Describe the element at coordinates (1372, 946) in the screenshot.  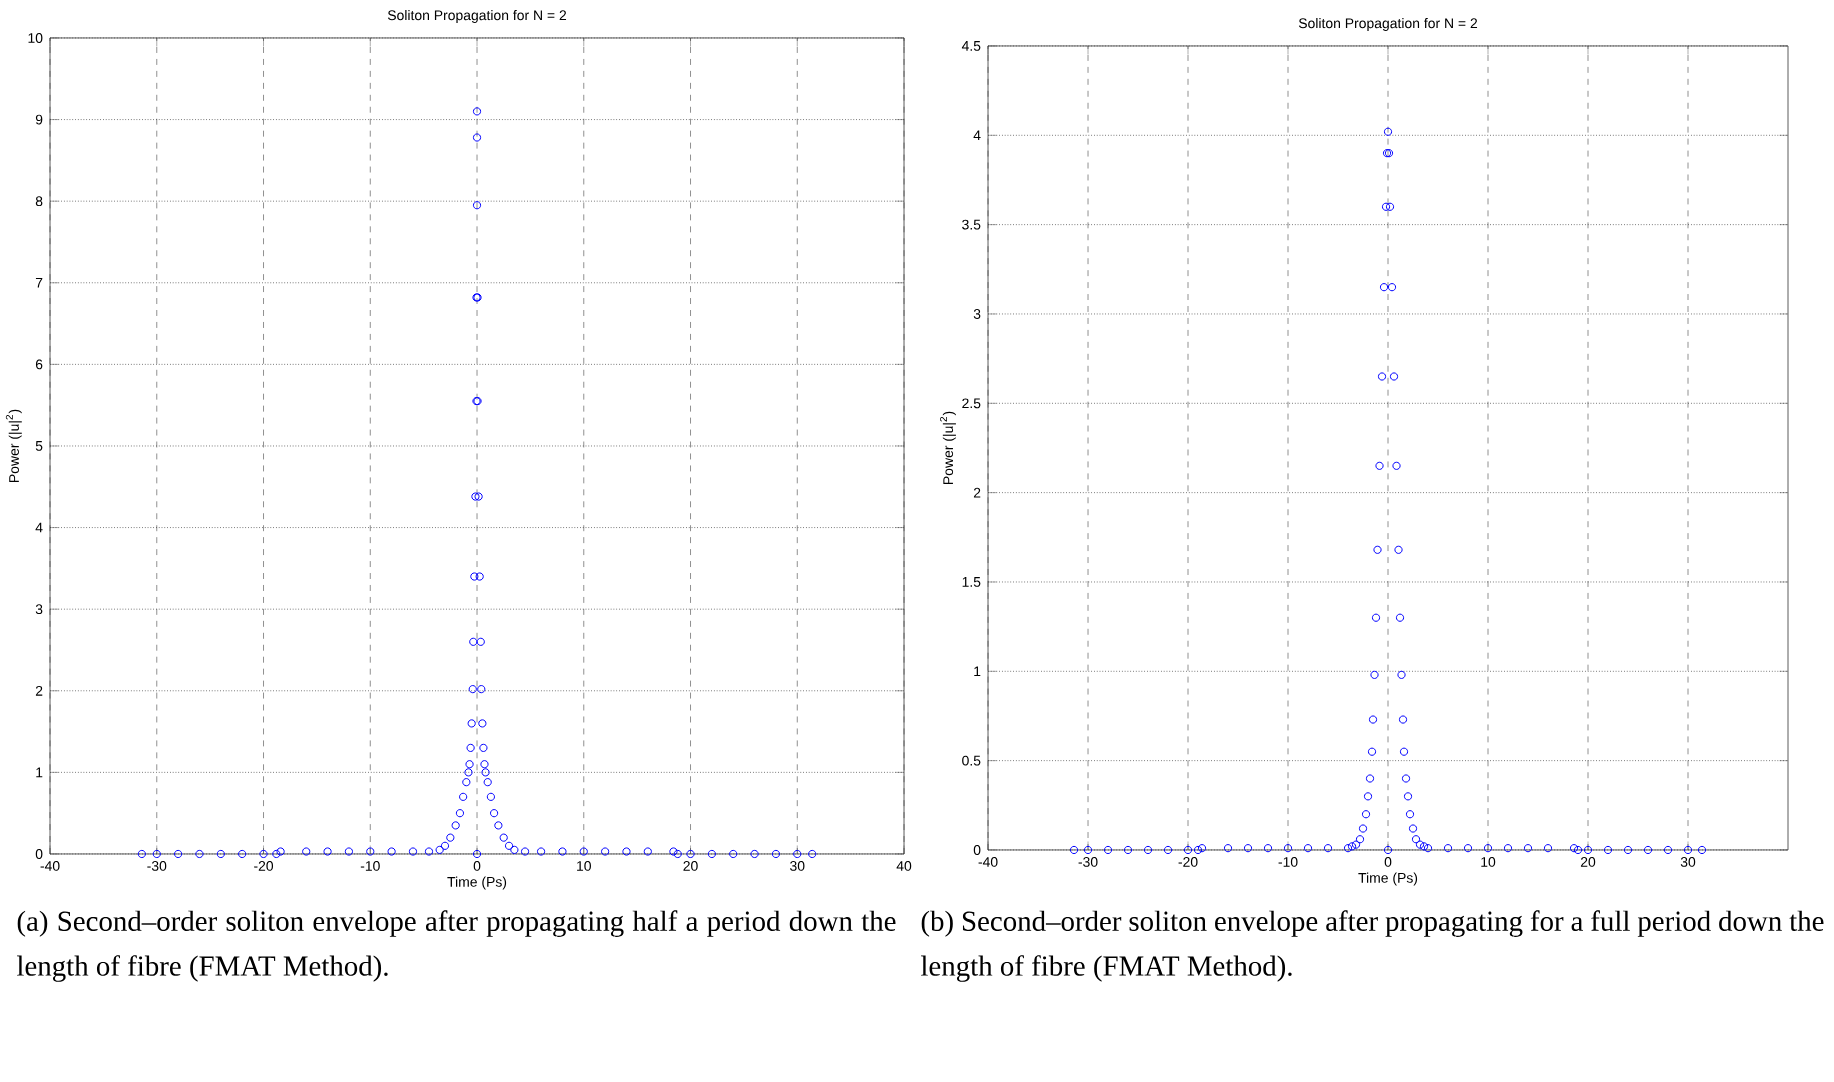
I see `text: (b) Second–order soliton envelope after propagating for a full period down the length of fibre (FMAT Method).` at that location.